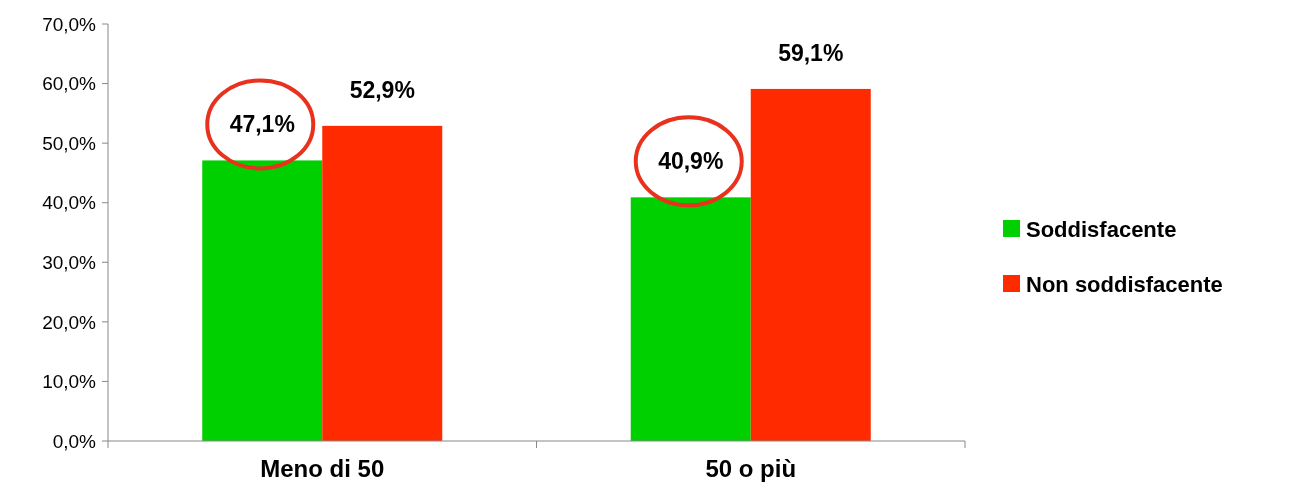 The width and height of the screenshot is (1291, 498). I want to click on data-label: 40,9%, so click(691, 161).